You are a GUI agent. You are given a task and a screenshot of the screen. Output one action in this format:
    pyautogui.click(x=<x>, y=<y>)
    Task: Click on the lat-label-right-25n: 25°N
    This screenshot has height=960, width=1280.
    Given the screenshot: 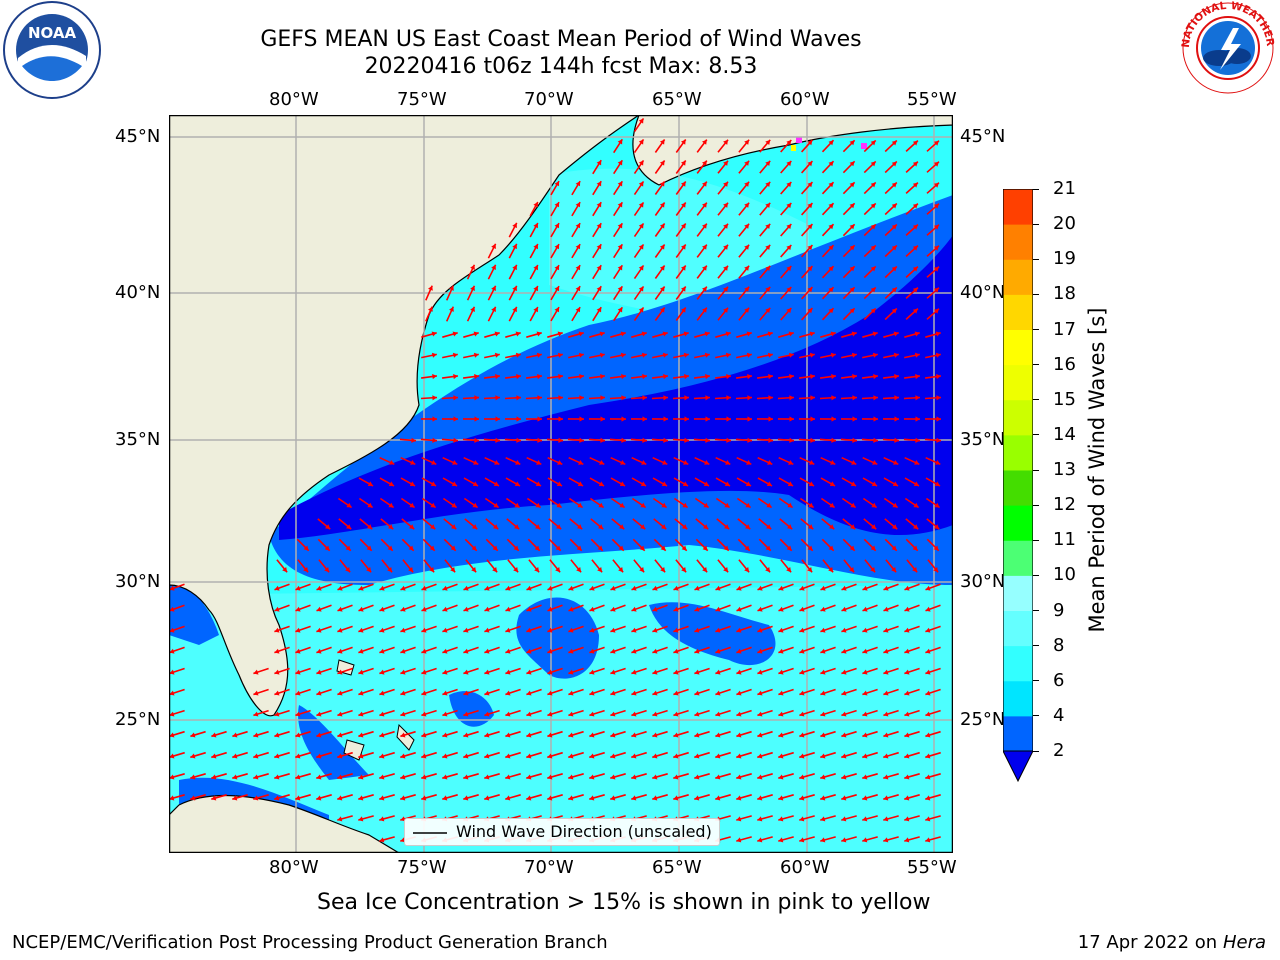 What is the action you would take?
    pyautogui.click(x=983, y=719)
    